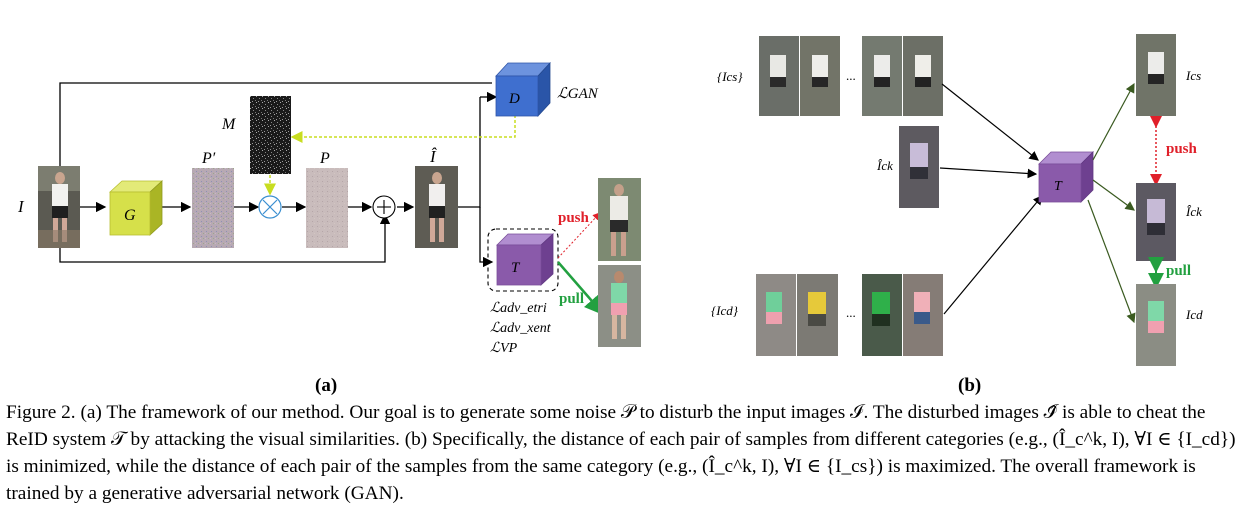  What do you see at coordinates (1058, 186) in the screenshot?
I see `reid-label-b: T` at bounding box center [1058, 186].